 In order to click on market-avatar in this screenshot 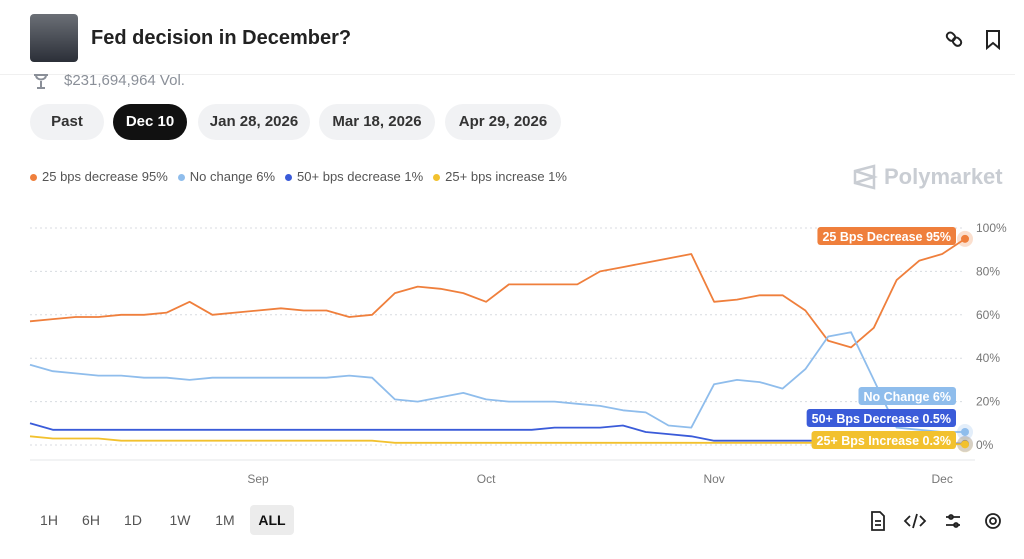, I will do `click(54, 38)`.